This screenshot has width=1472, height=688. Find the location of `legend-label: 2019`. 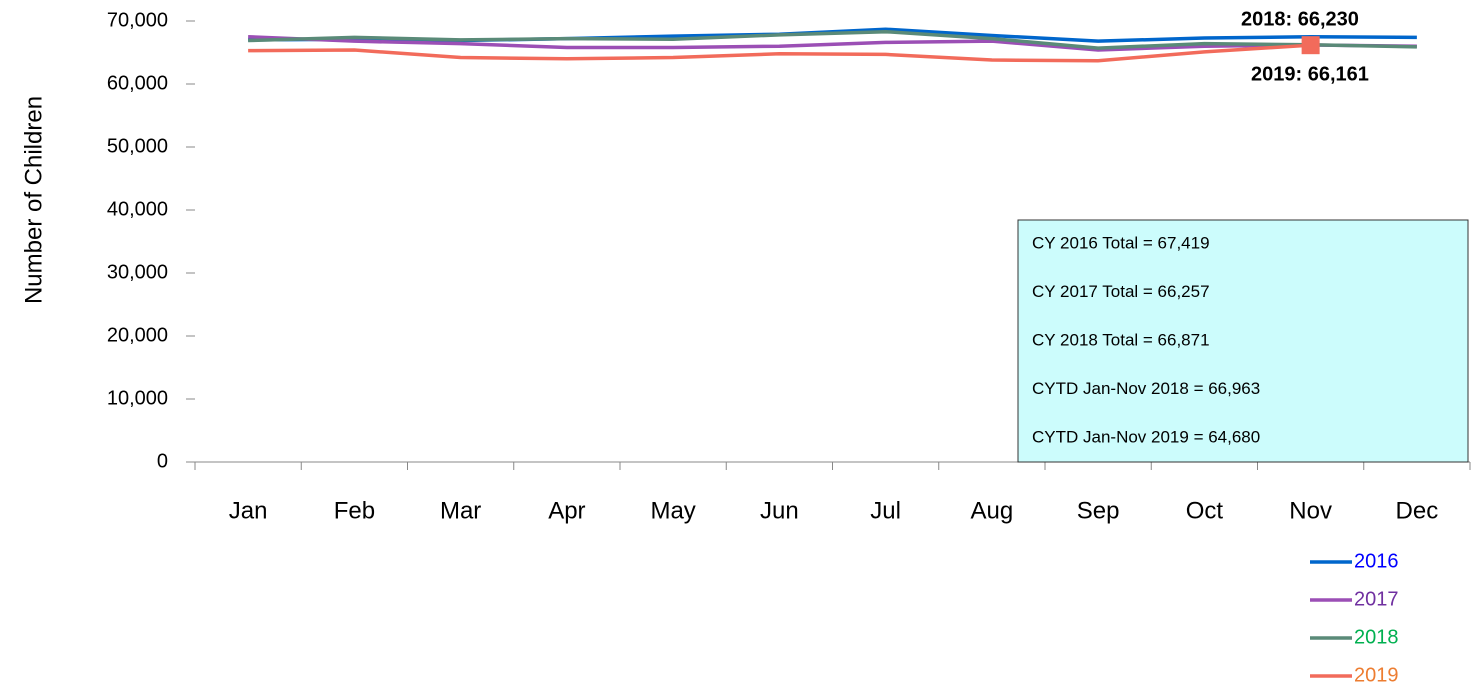

legend-label: 2019 is located at coordinates (1376, 675).